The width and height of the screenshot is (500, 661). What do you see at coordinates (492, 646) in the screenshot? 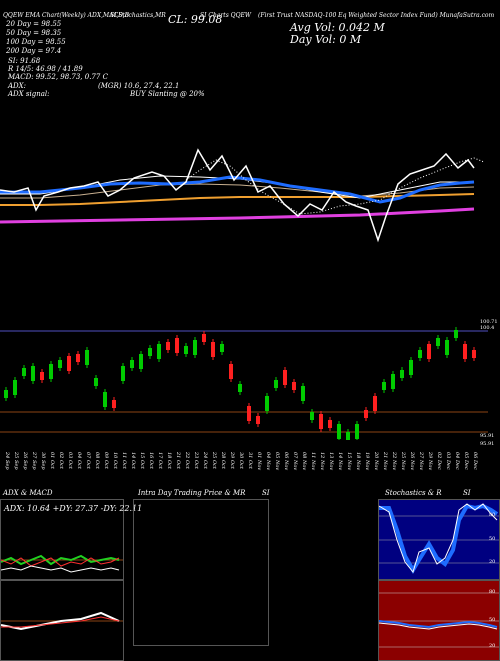
I see `rsi-level-20: 20` at bounding box center [492, 646].